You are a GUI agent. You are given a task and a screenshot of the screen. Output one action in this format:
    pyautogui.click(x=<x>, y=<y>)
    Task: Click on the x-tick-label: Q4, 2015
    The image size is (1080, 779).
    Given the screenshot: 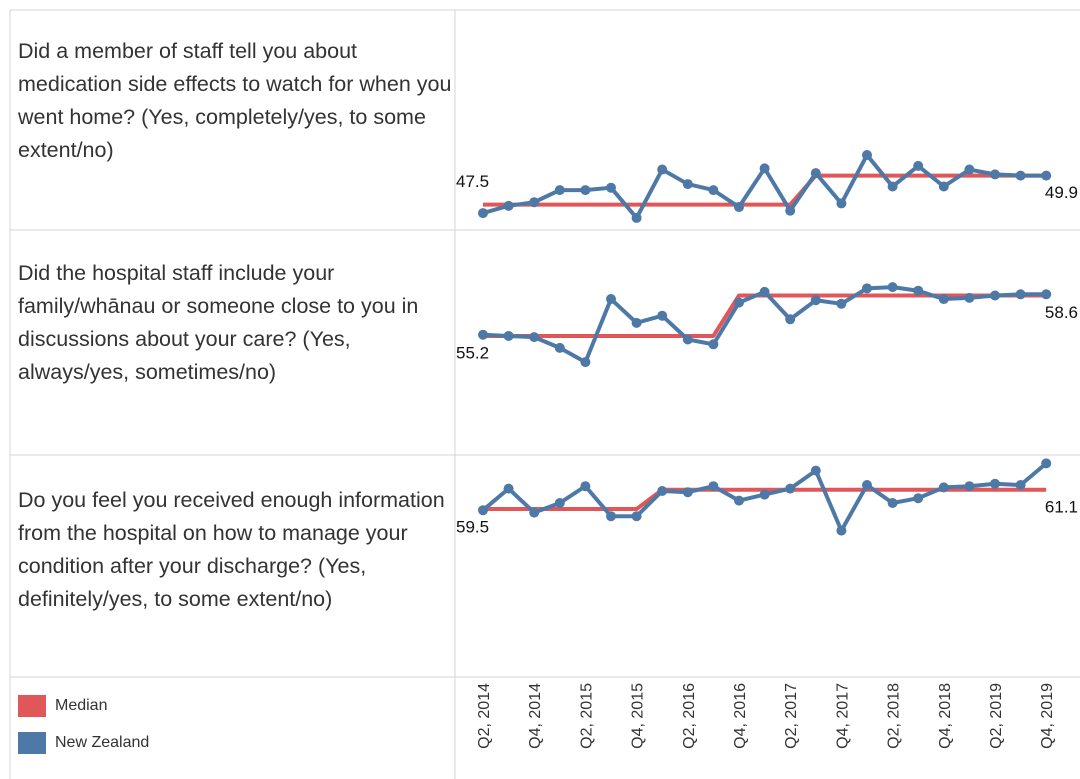 What is the action you would take?
    pyautogui.click(x=638, y=716)
    